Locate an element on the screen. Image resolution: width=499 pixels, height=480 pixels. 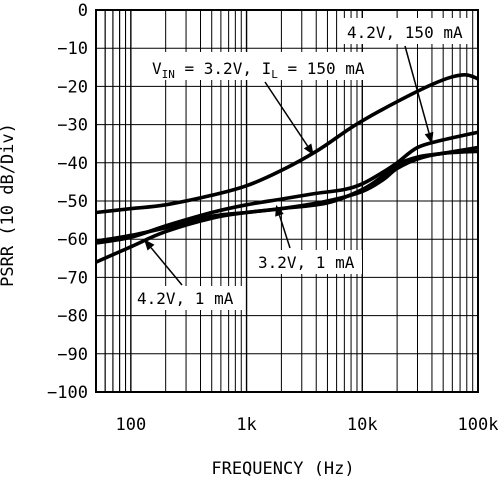
x-tick-label: 100 is located at coordinates (130, 425).